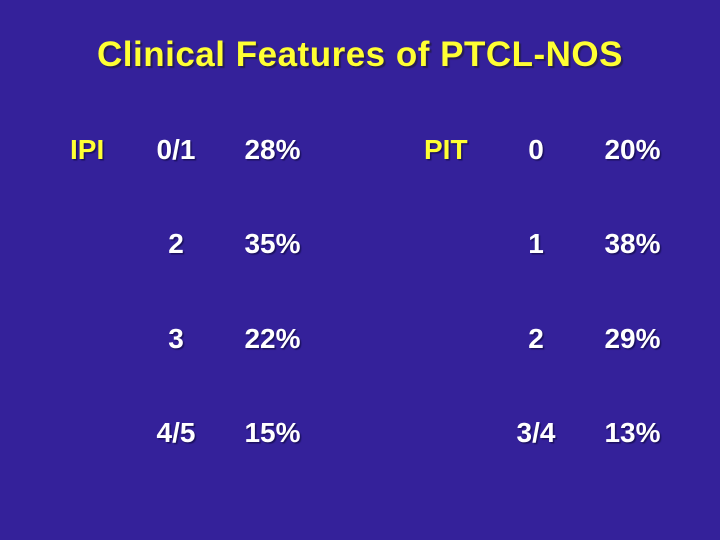 The image size is (720, 540). I want to click on ipi-score: 0/1, so click(176, 149).